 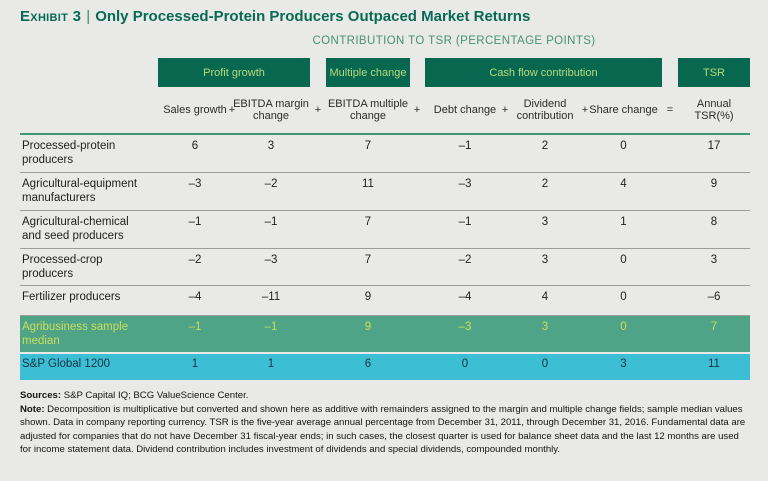 What do you see at coordinates (465, 109) in the screenshot?
I see `col-header-debt-change: Debt change` at bounding box center [465, 109].